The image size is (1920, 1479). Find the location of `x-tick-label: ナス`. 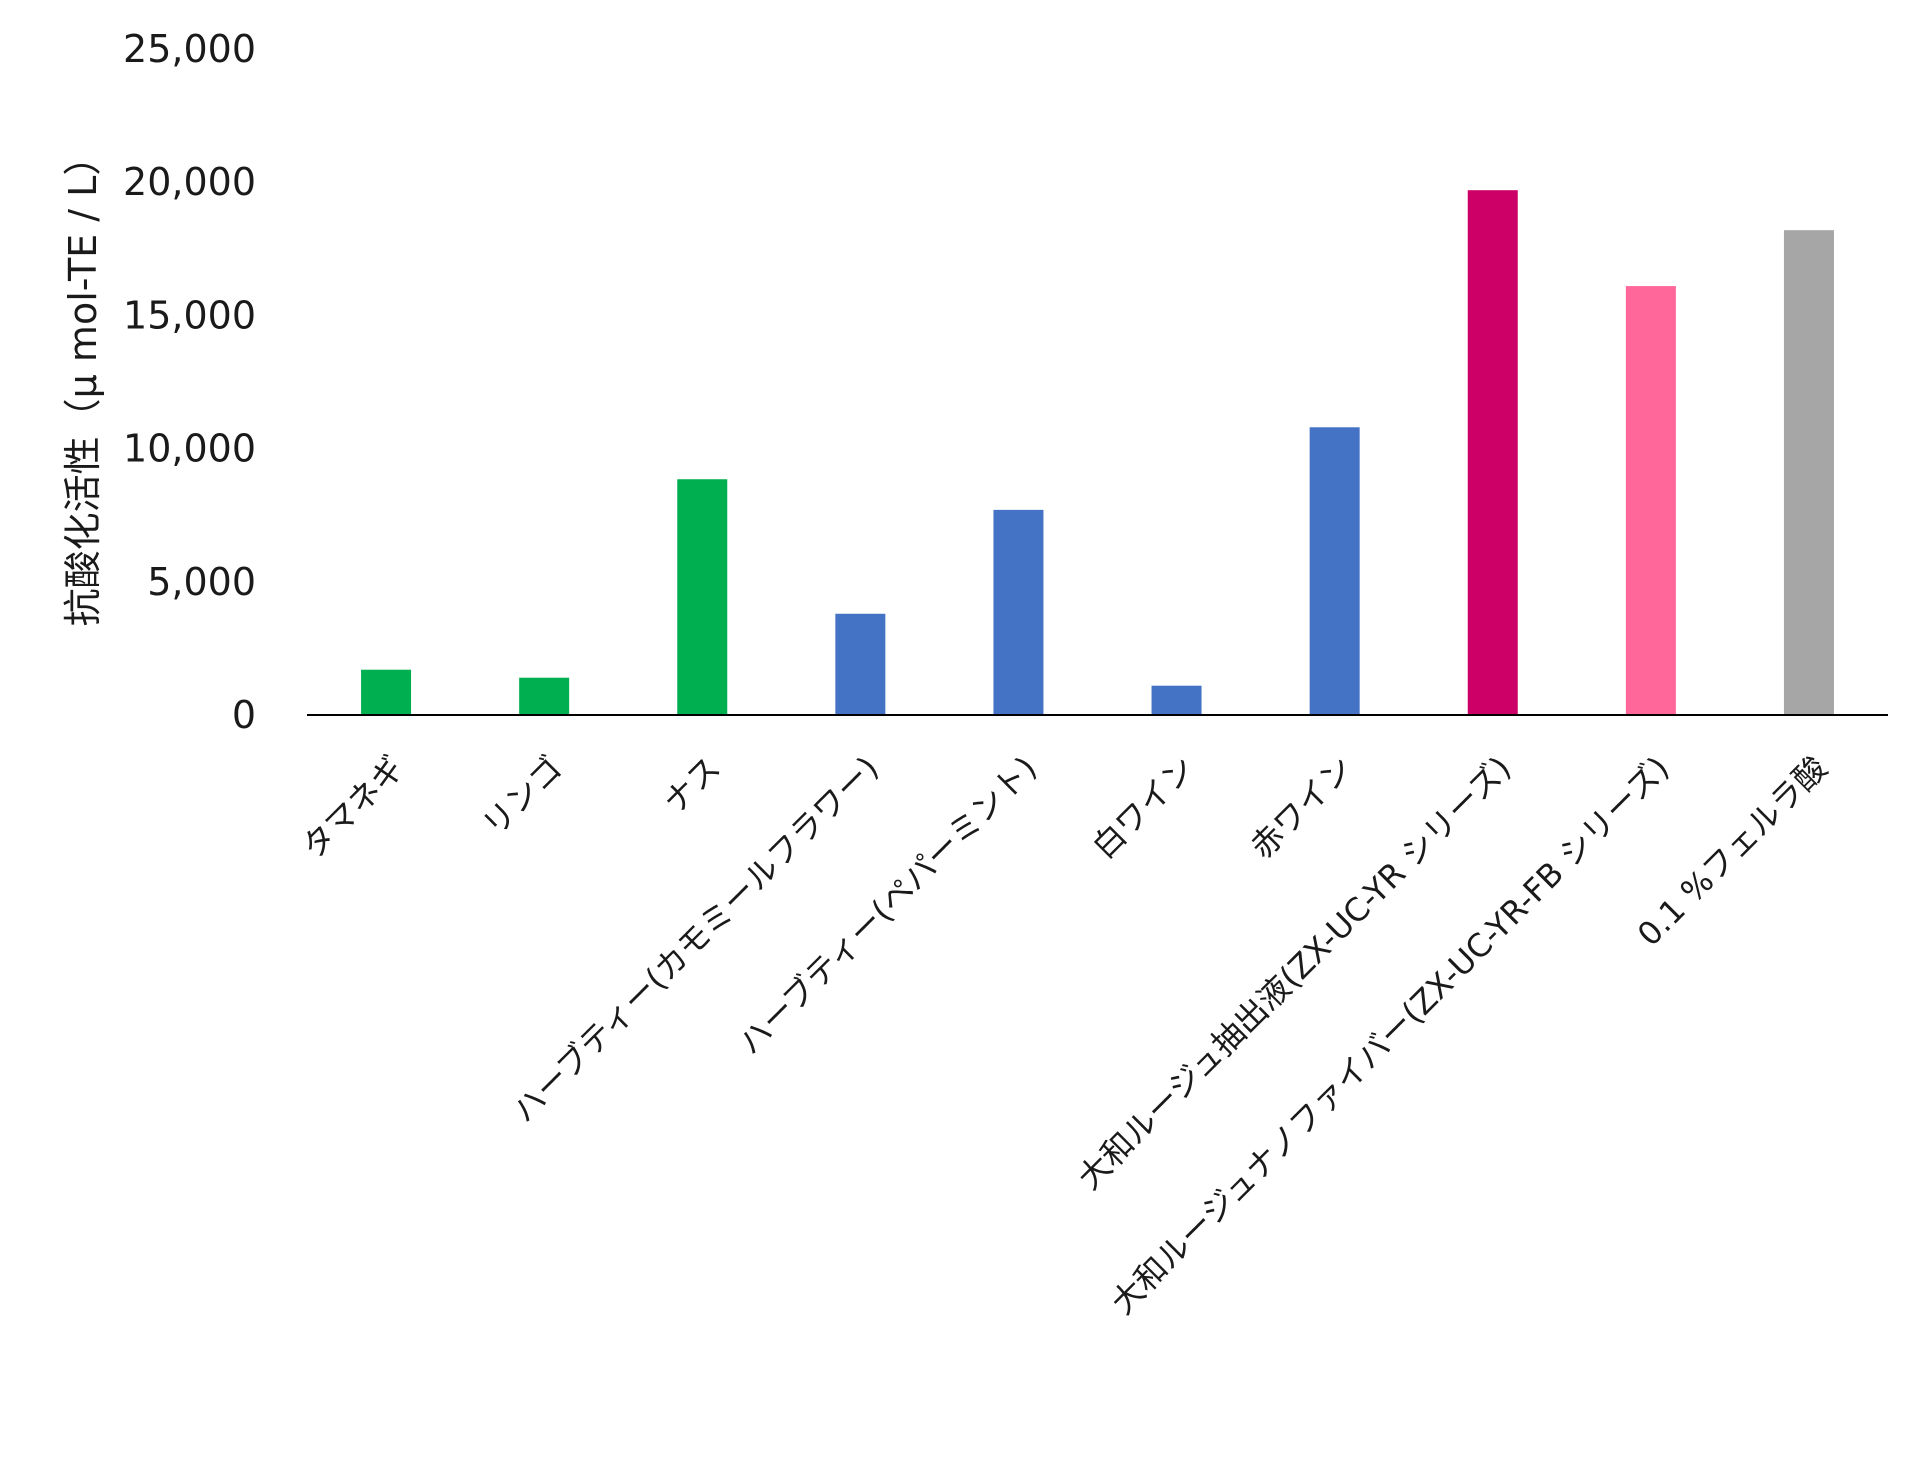

x-tick-label: ナス is located at coordinates (692, 785).